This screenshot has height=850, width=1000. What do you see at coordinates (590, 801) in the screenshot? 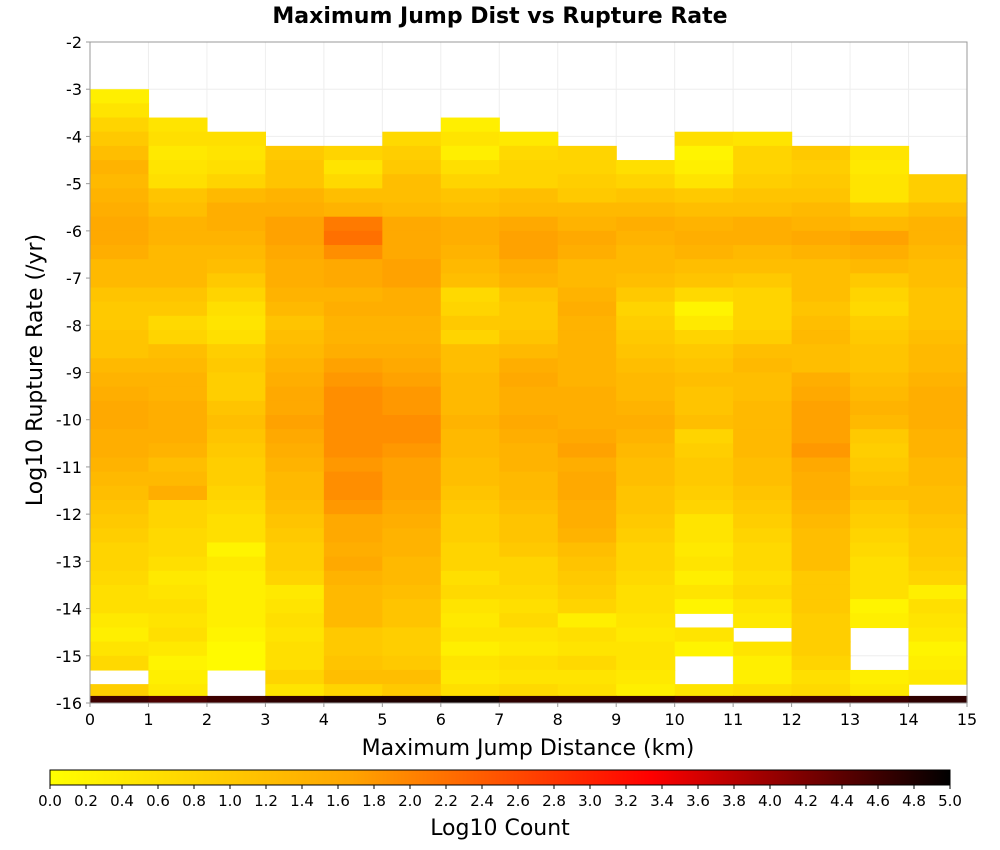
I see `colorbar-tick-label: 3.0` at bounding box center [590, 801].